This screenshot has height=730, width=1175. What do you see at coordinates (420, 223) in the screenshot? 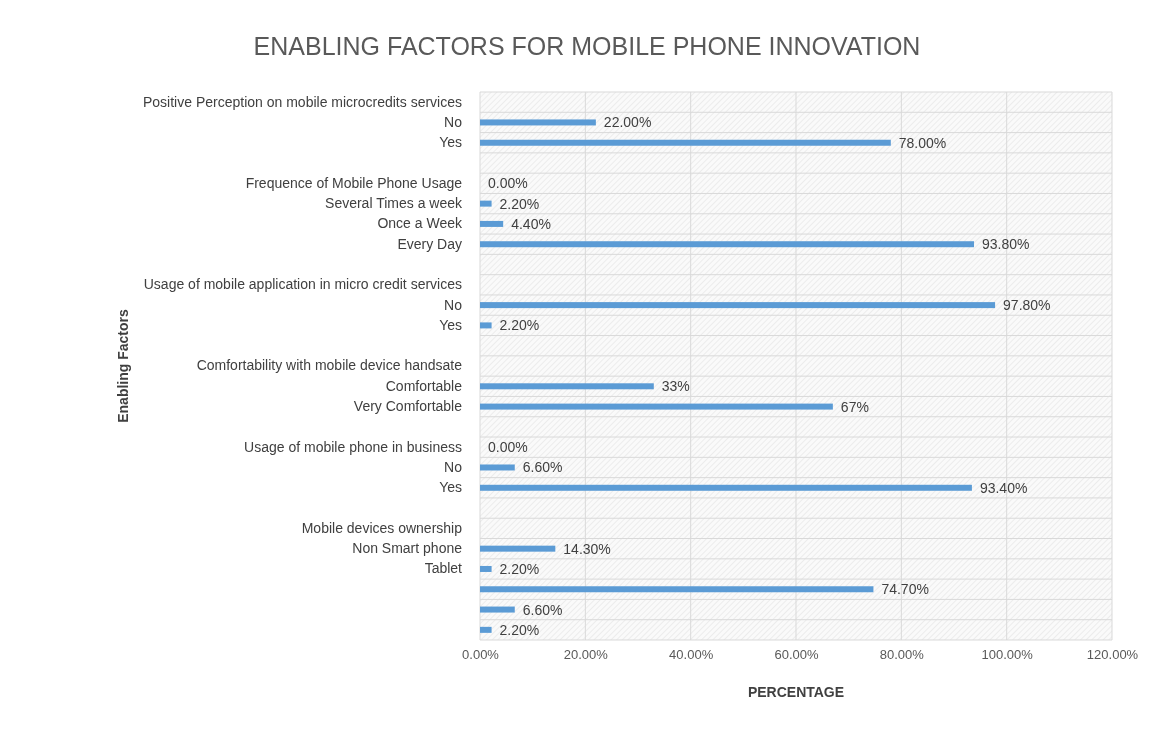
I see `y-tick-label: Once a Week` at bounding box center [420, 223].